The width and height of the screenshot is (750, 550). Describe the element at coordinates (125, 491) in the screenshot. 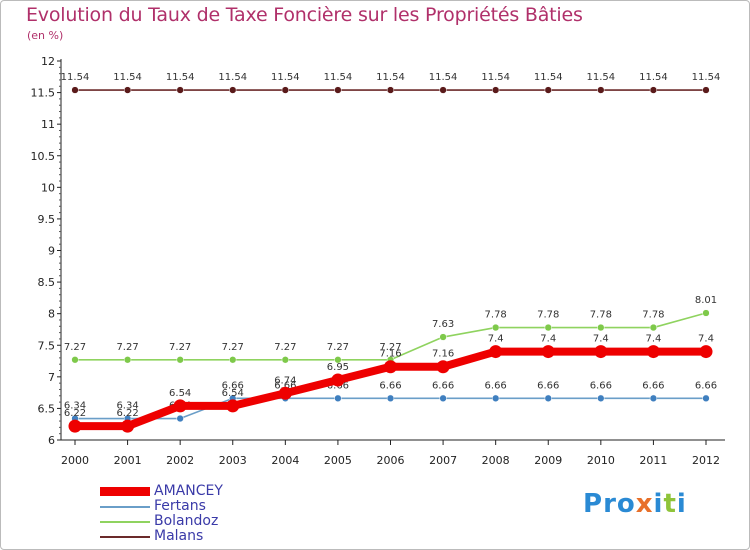

I see `legend-swatch-amancey` at that location.